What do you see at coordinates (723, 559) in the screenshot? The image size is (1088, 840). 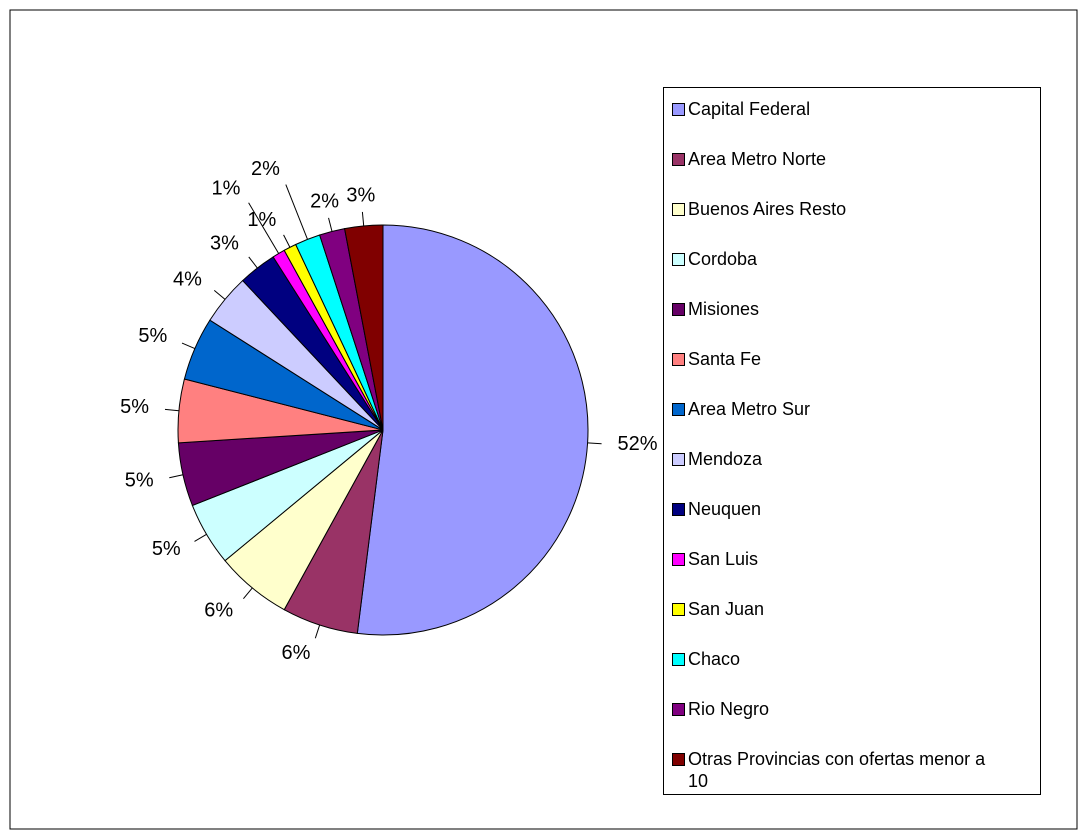 I see `legend-label: San Luis` at bounding box center [723, 559].